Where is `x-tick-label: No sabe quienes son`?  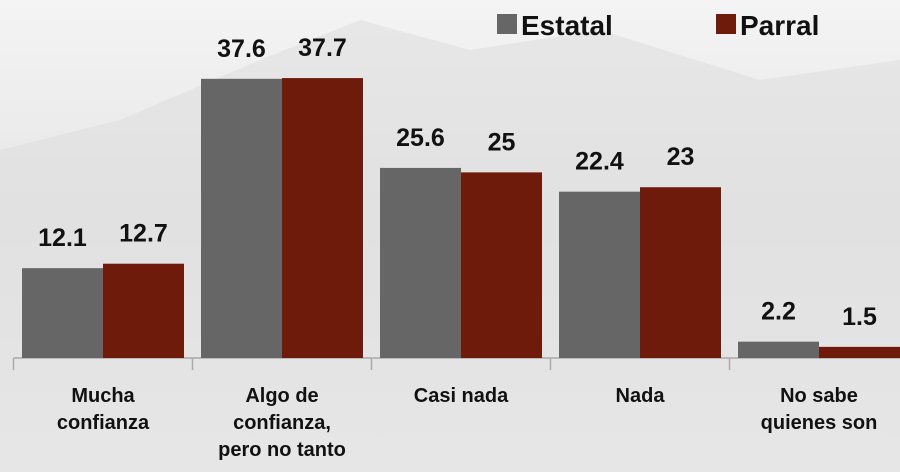
x-tick-label: No sabe quienes son is located at coordinates (819, 409).